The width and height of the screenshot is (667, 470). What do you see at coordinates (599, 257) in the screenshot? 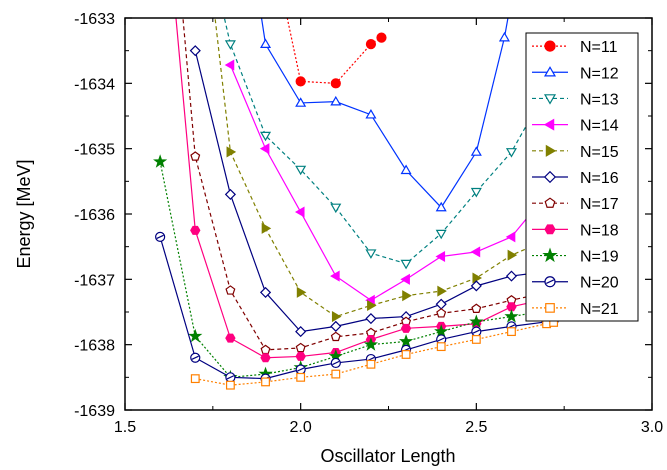
I see `legend-label: N=19` at bounding box center [599, 257].